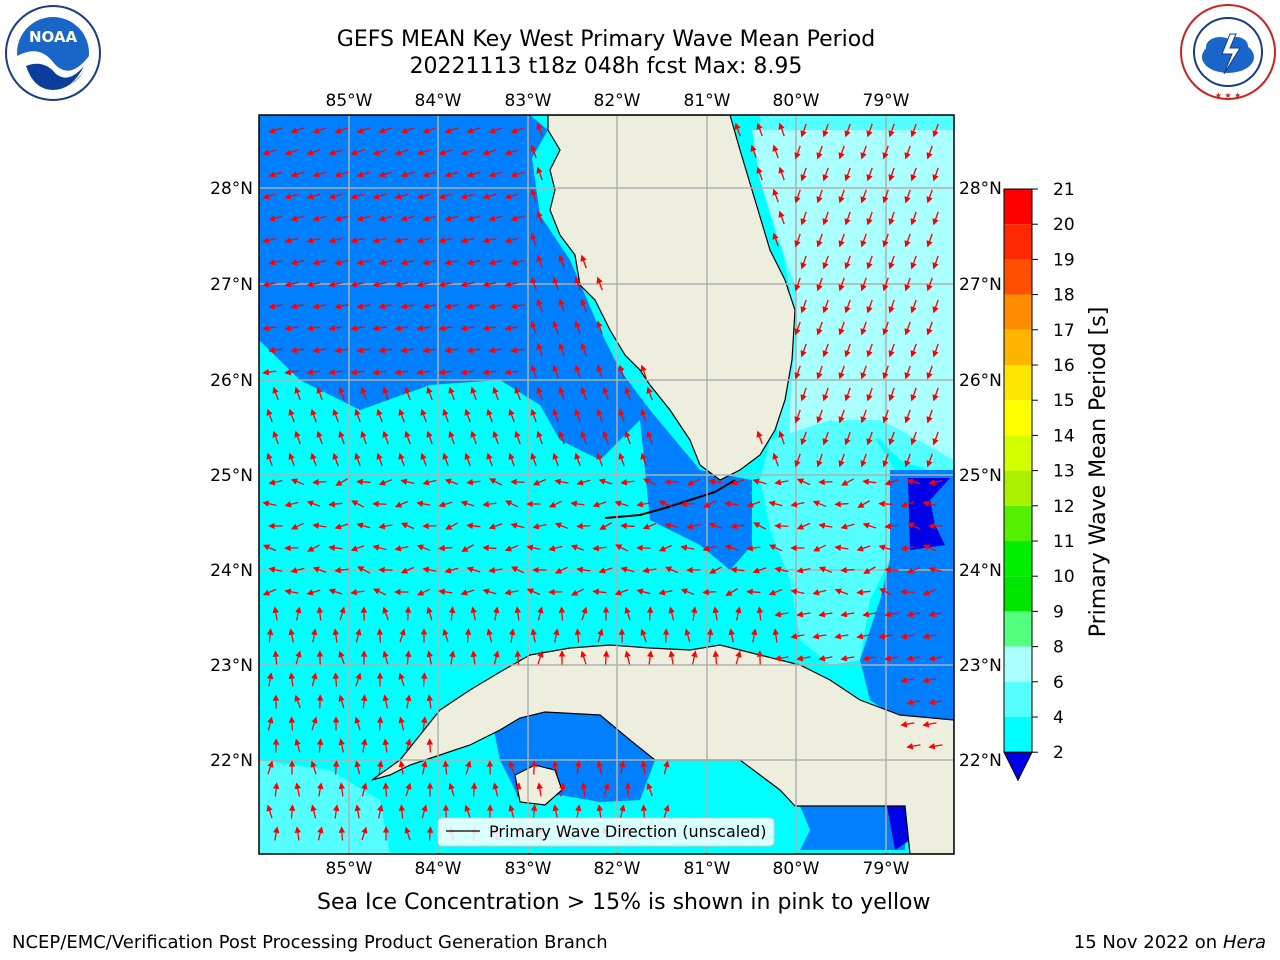  Describe the element at coordinates (980, 189) in the screenshot. I see `lat-label-right: 28°N` at that location.